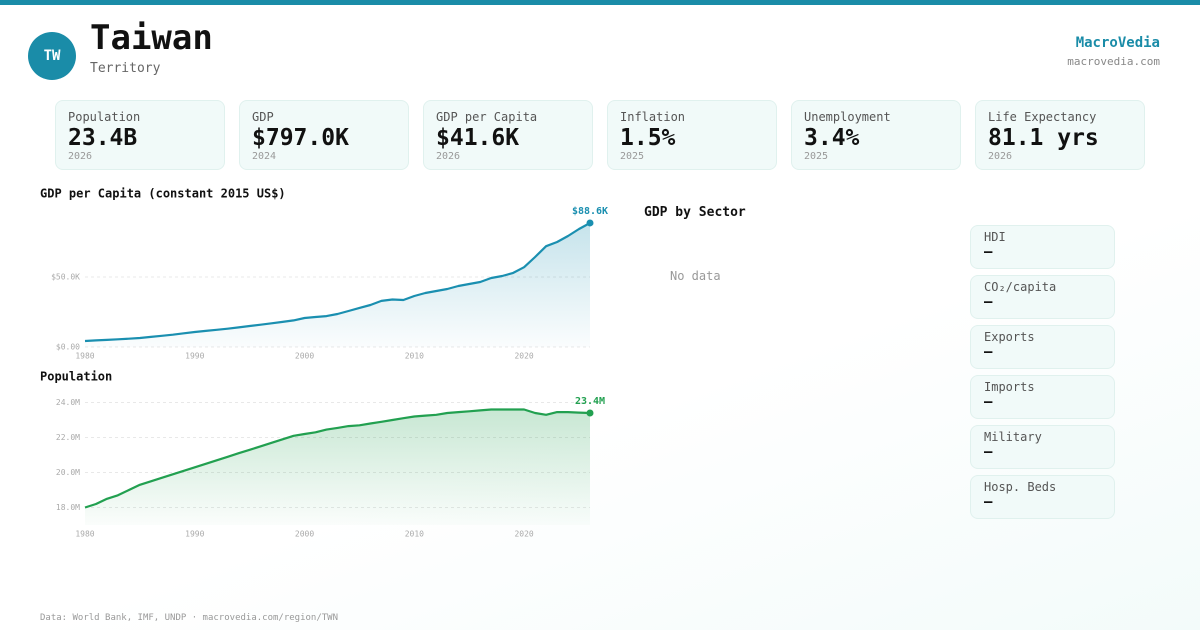  What do you see at coordinates (1043, 138) in the screenshot?
I see `stat-value: 81.1 yrs` at bounding box center [1043, 138].